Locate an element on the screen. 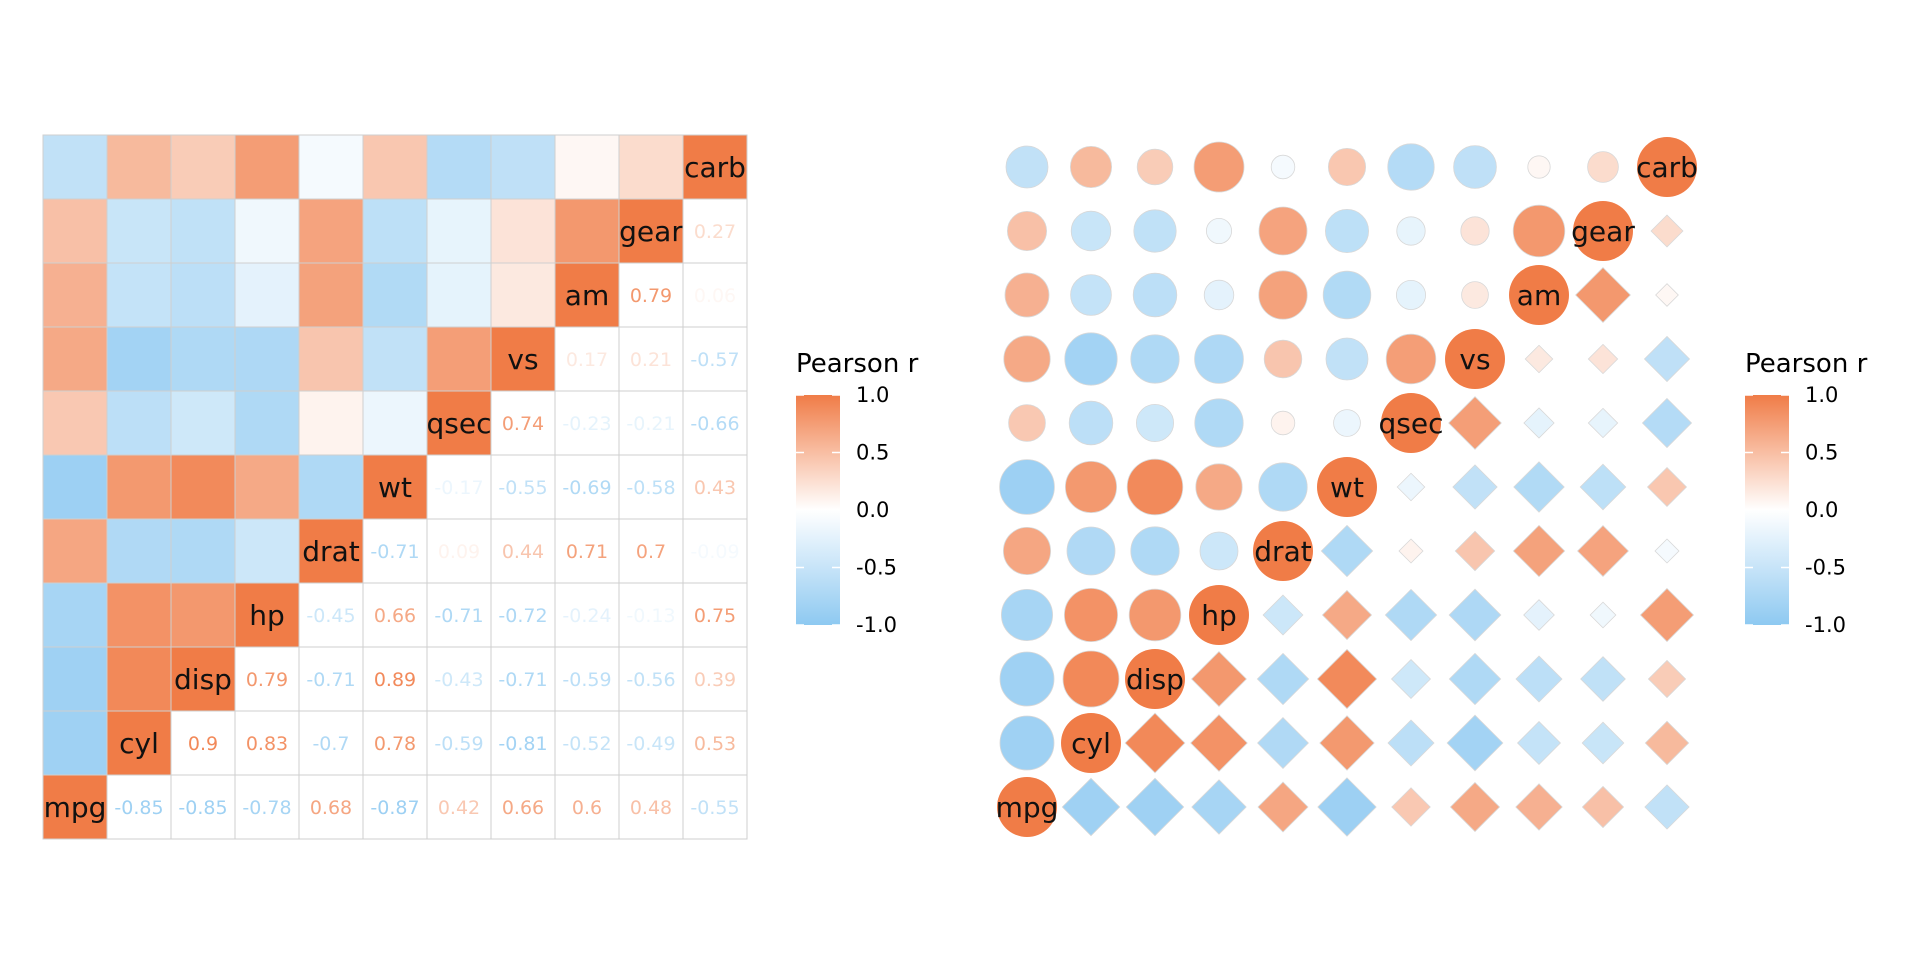 The height and width of the screenshot is (960, 1920). color-legend-left: Pearson r 1.0 0.5 0.0 -0.5 -1.0 is located at coordinates (857, 493).